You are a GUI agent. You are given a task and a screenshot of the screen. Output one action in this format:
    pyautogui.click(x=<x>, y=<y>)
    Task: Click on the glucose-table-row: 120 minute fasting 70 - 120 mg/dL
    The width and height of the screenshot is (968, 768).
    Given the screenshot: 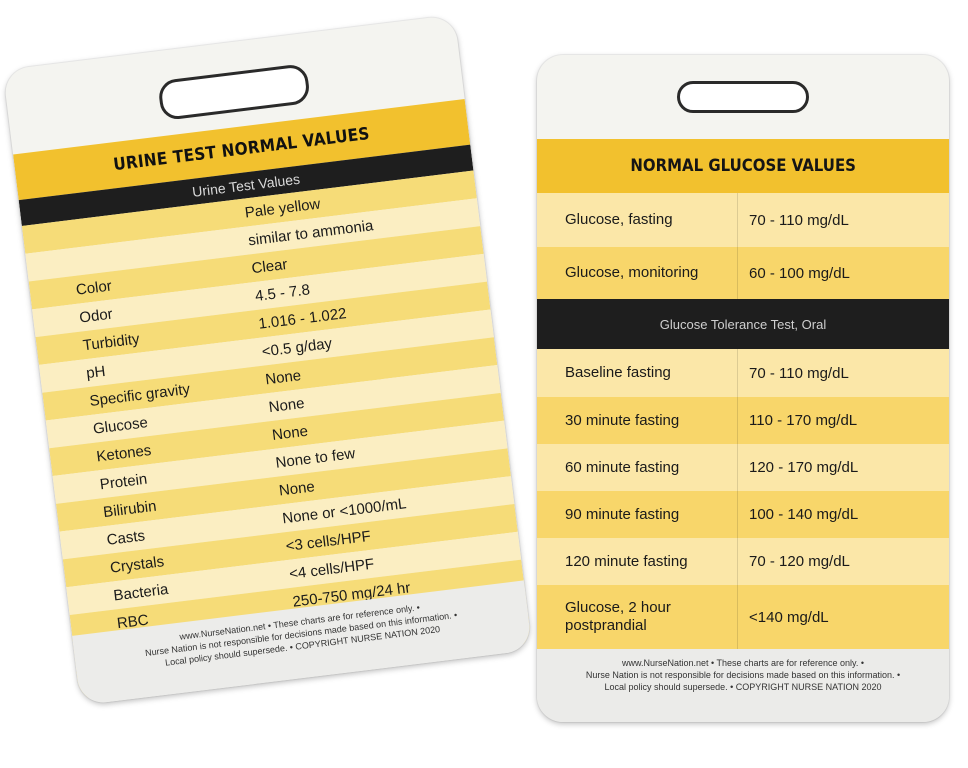 What is the action you would take?
    pyautogui.click(x=743, y=561)
    